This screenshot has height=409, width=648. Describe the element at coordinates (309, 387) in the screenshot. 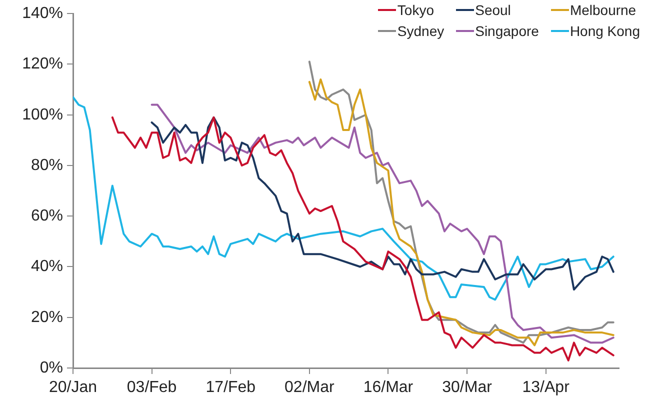

I see `x-tick-label: 02/Mar` at that location.